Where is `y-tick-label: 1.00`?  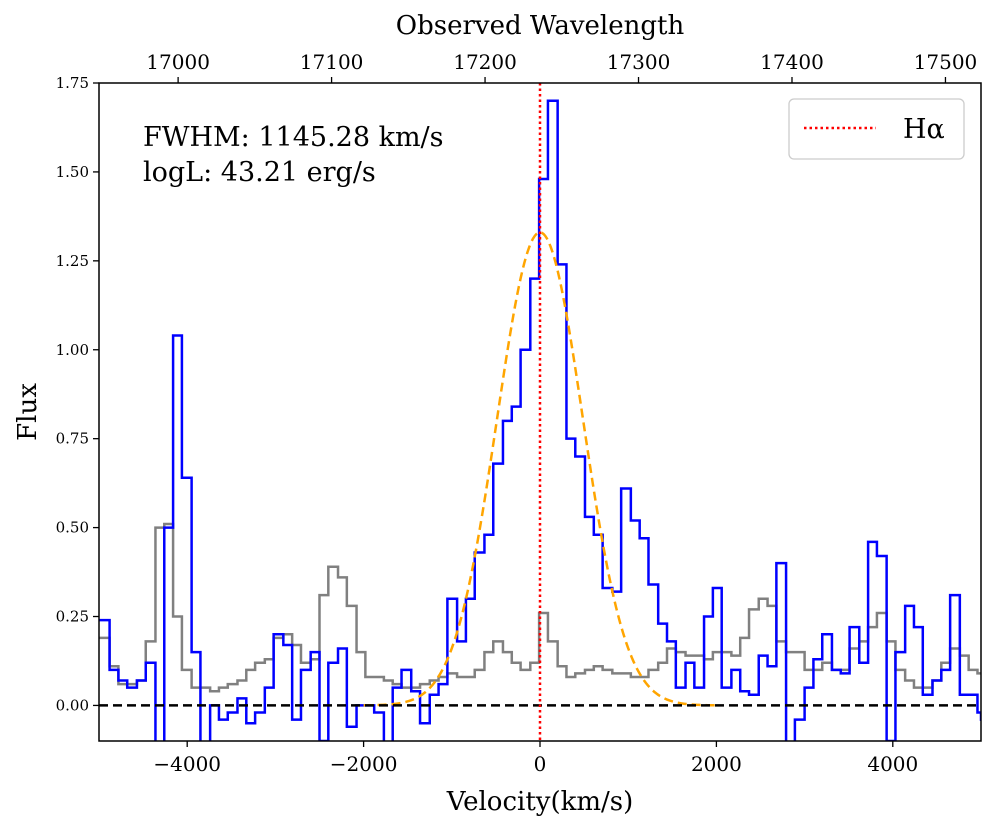 y-tick-label: 1.00 is located at coordinates (72, 350).